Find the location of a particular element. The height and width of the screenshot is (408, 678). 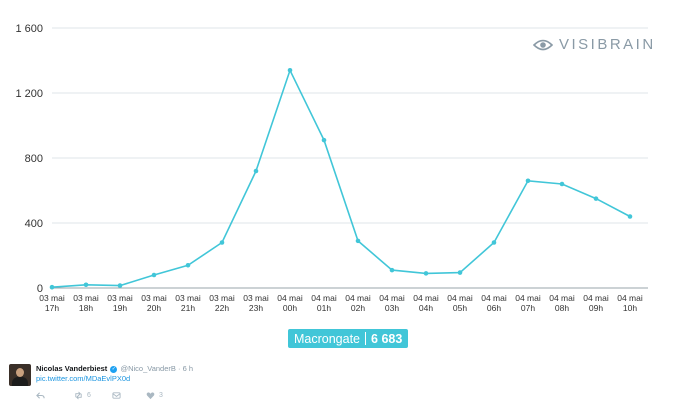

x-tick-label: 03 mai 18h is located at coordinates (86, 303).